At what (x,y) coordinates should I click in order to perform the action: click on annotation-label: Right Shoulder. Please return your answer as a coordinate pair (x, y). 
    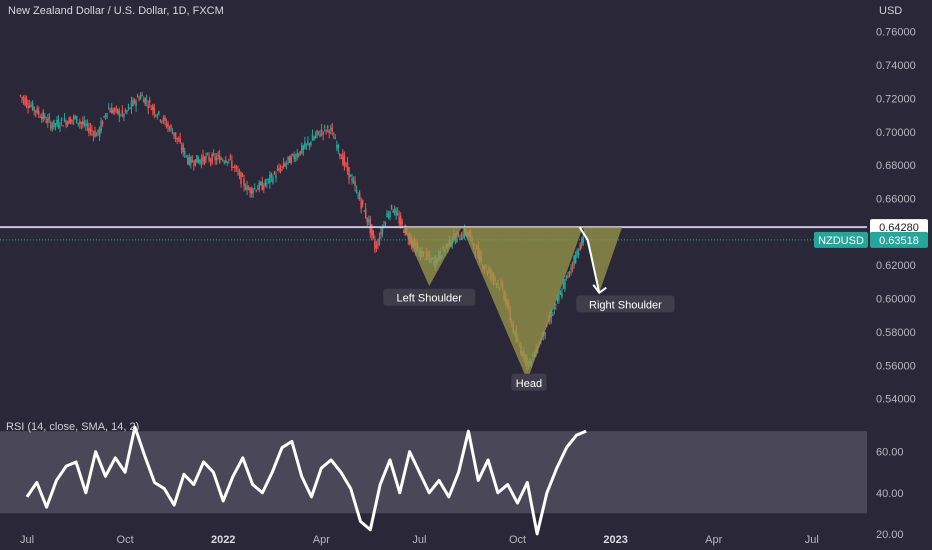
    Looking at the image, I should click on (625, 305).